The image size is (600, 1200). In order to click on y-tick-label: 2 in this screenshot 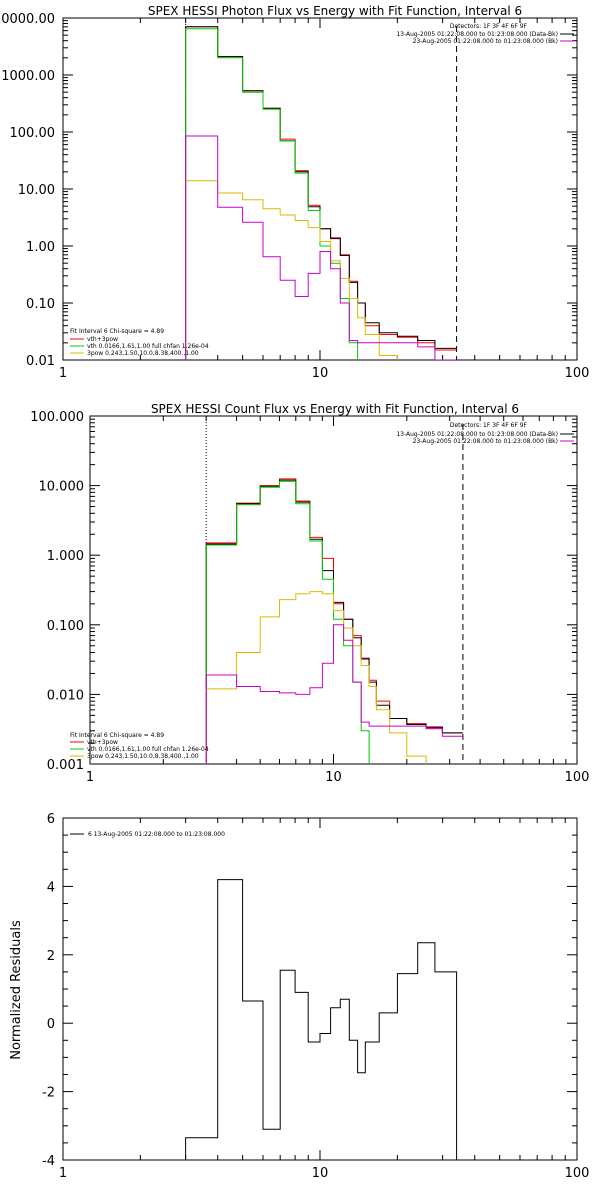, I will do `click(51, 956)`.